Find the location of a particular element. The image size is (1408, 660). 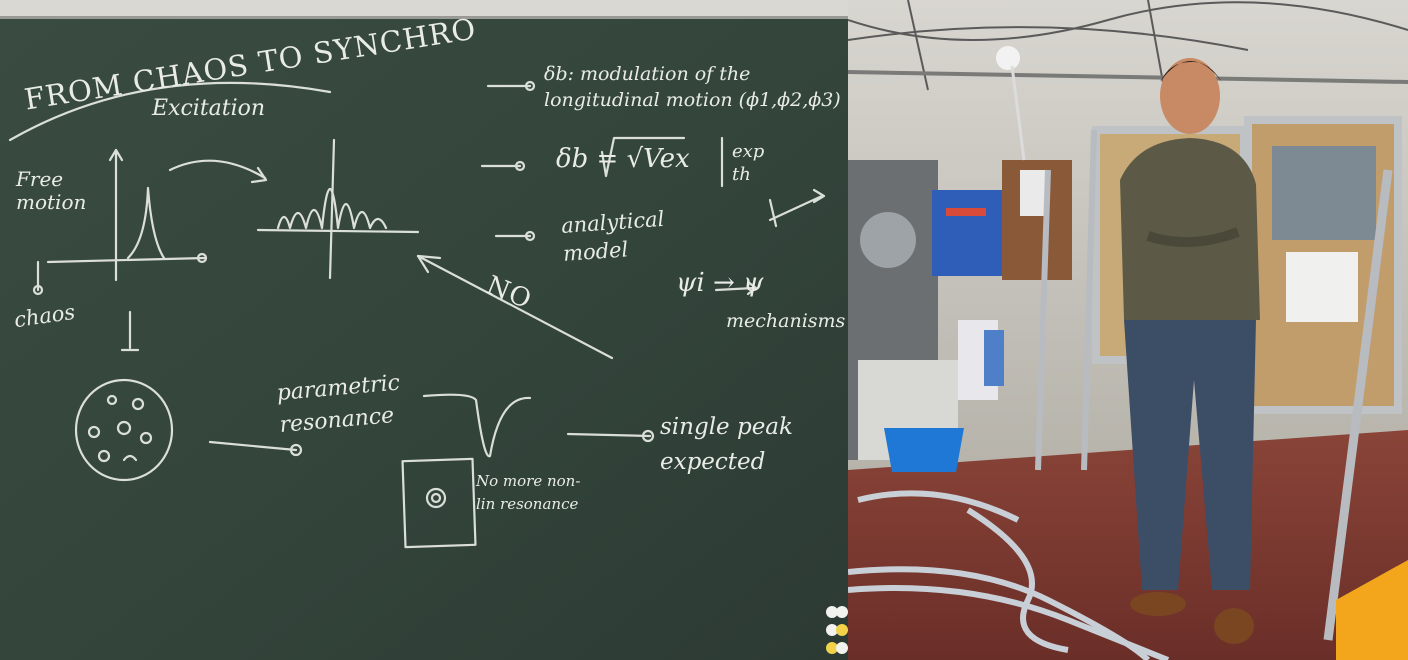

poster-icon is located at coordinates (1034, 193).